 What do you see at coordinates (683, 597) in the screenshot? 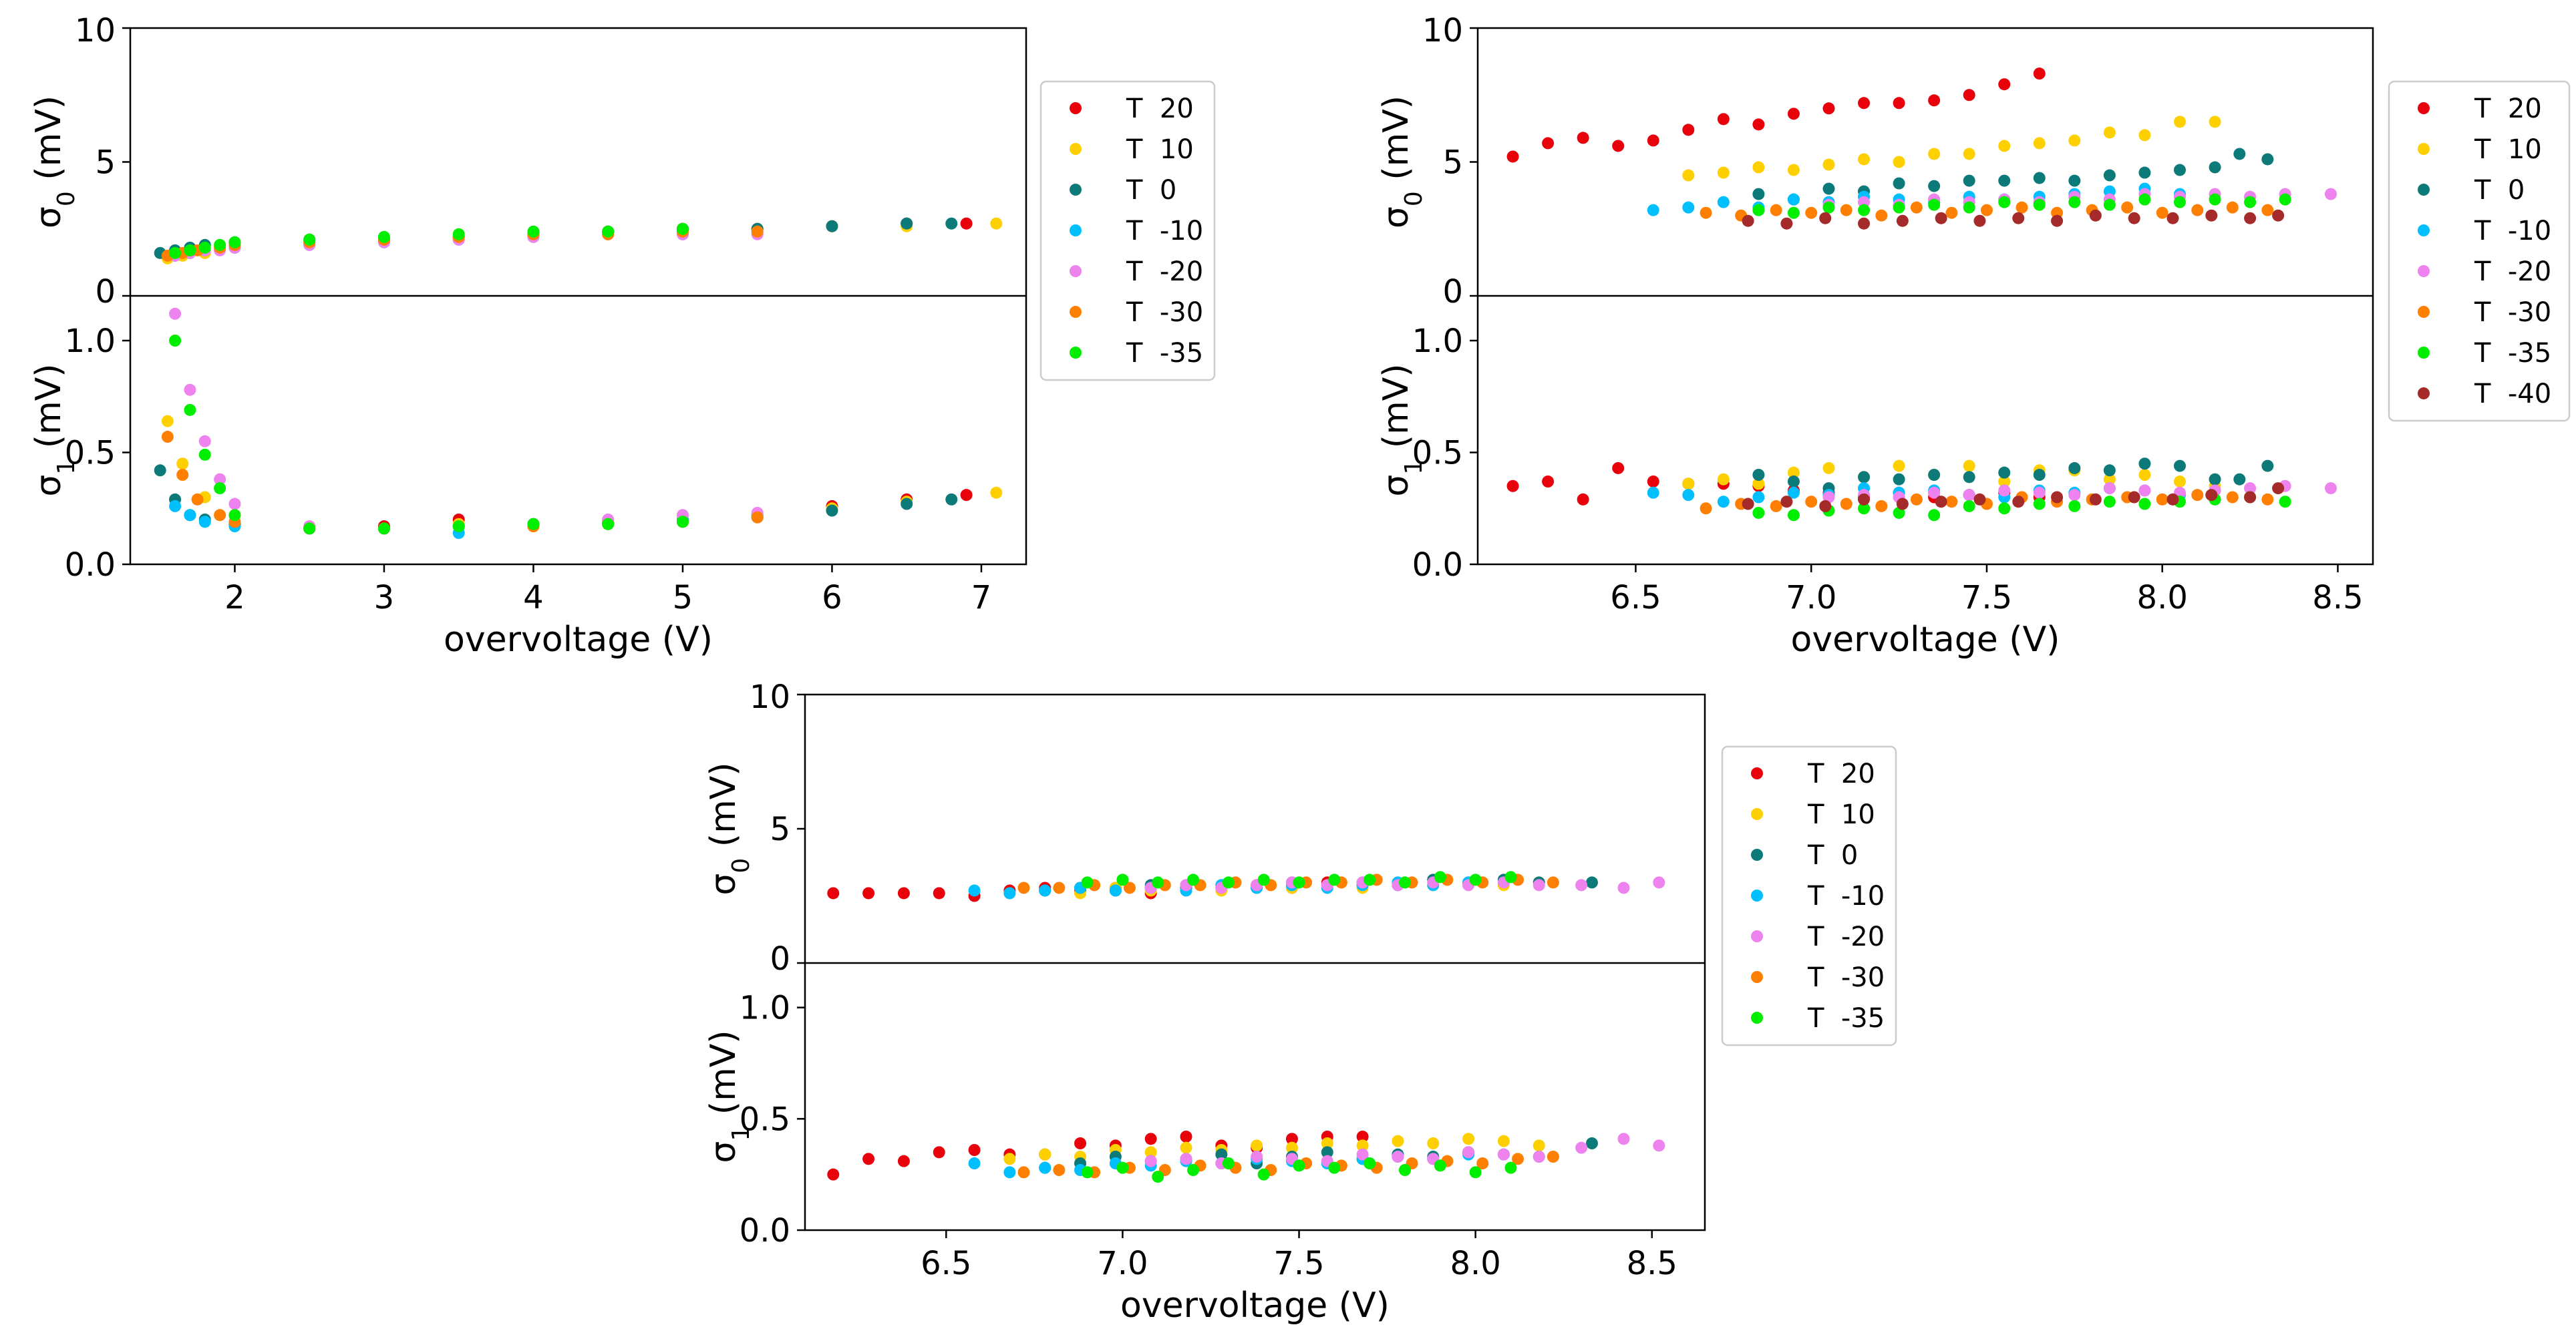
I see `xtick-label: 5` at bounding box center [683, 597].